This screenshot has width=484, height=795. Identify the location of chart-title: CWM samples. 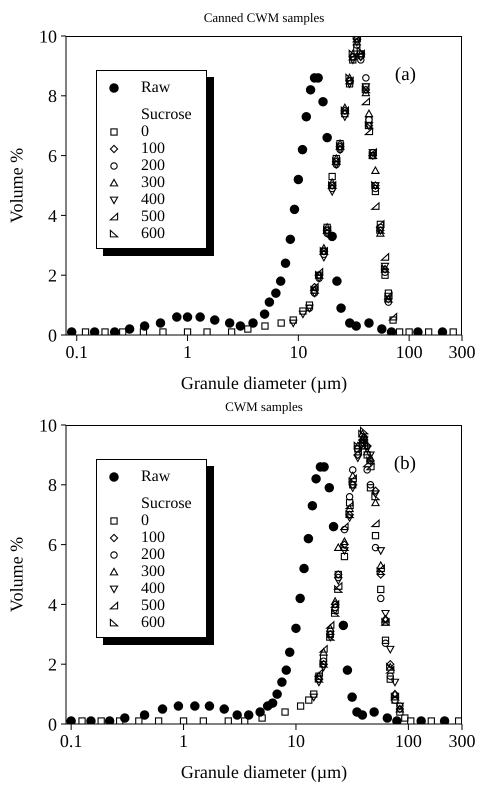
(264, 407).